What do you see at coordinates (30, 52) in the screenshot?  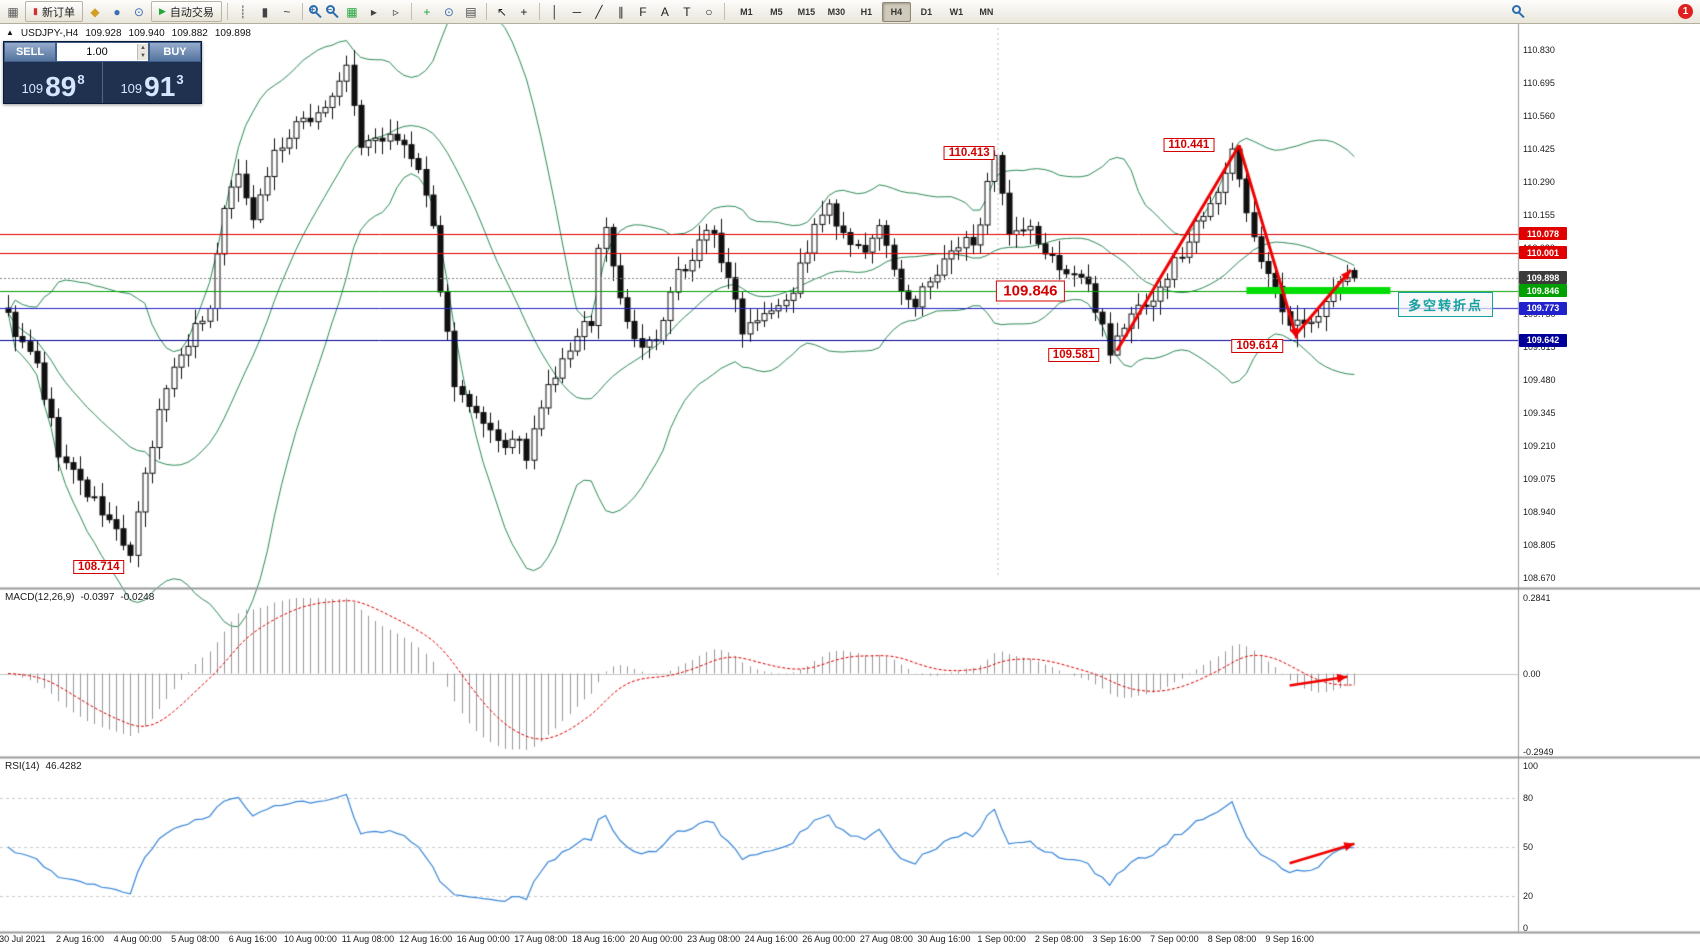 I see `sell-button: SELL` at bounding box center [30, 52].